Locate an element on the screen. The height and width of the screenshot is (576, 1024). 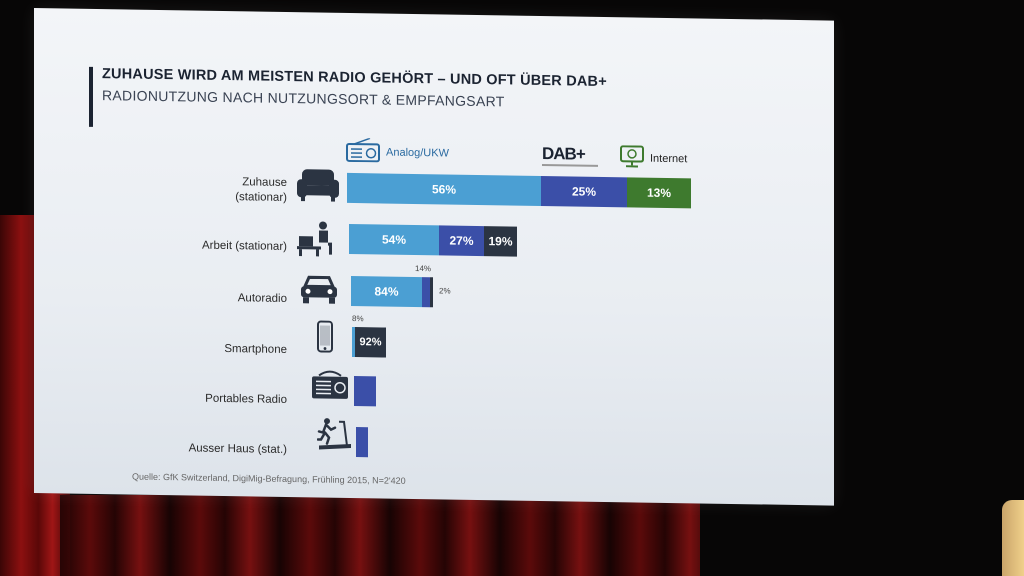
legend-dab: DAB+ is located at coordinates (571, 158).